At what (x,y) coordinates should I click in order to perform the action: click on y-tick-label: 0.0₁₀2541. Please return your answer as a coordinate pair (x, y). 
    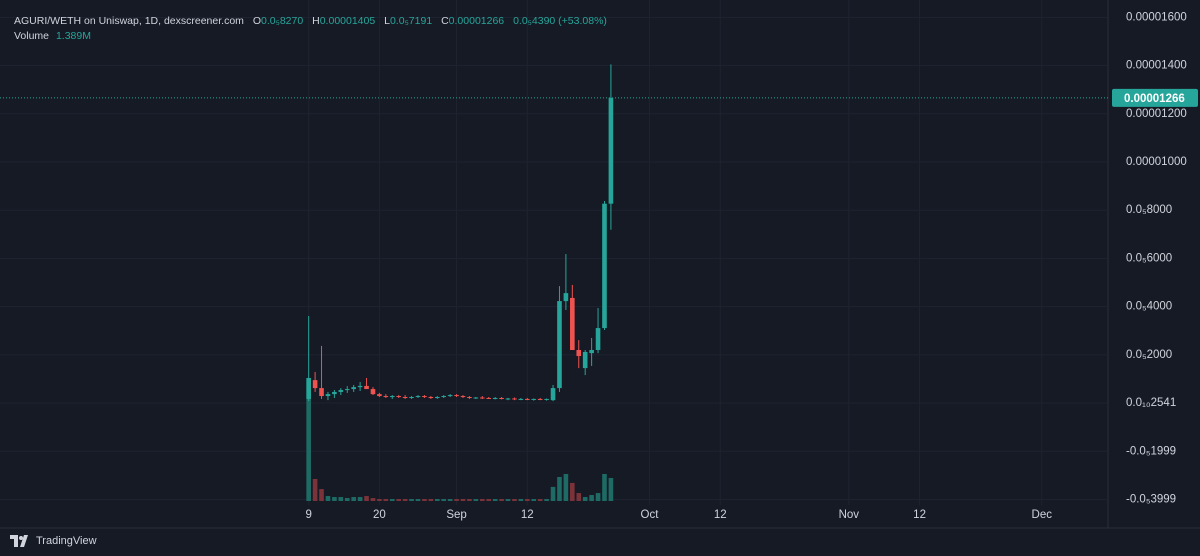
    Looking at the image, I should click on (1151, 403).